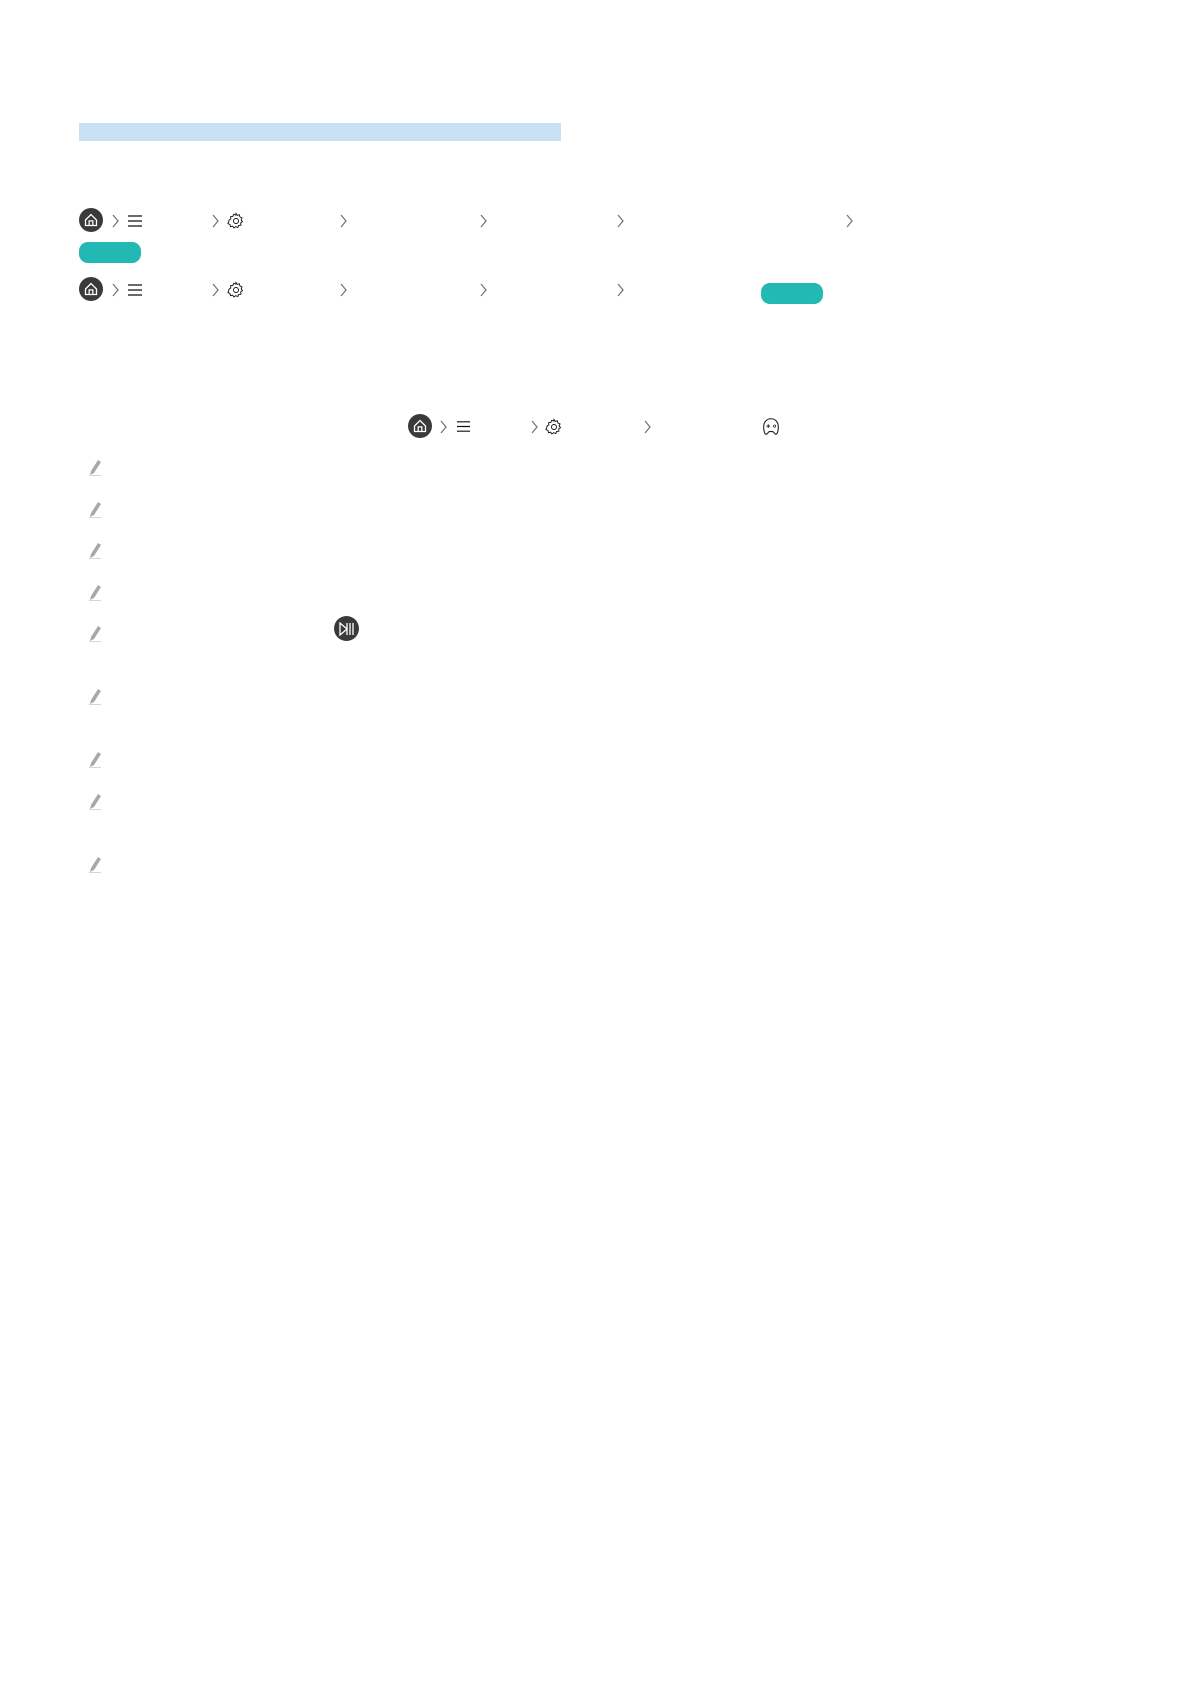 The image size is (1191, 1684). Describe the element at coordinates (346, 628) in the screenshot. I see `play-pause-icon` at that location.